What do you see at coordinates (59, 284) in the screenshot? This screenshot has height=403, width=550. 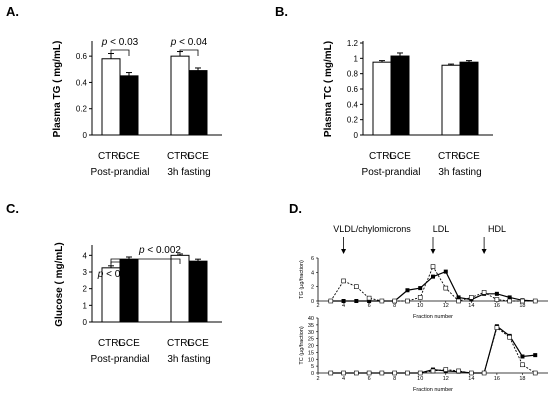 I see `y-axis-label: Glucose ( mg/mL)` at bounding box center [59, 284].